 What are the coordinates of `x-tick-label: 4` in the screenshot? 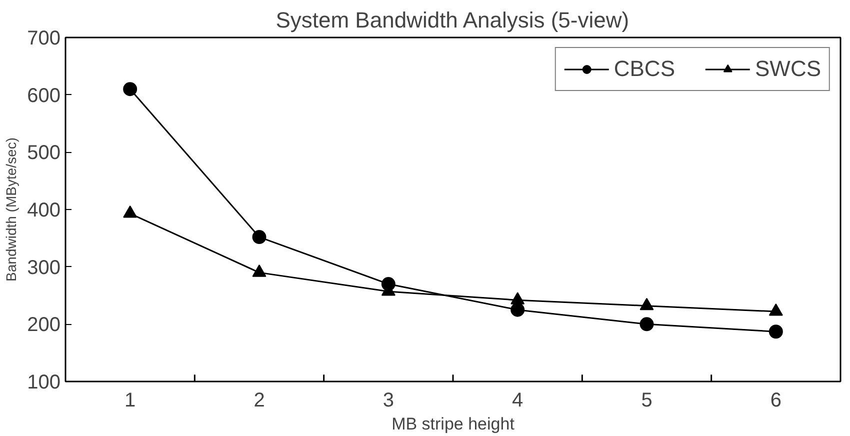 It's located at (518, 401).